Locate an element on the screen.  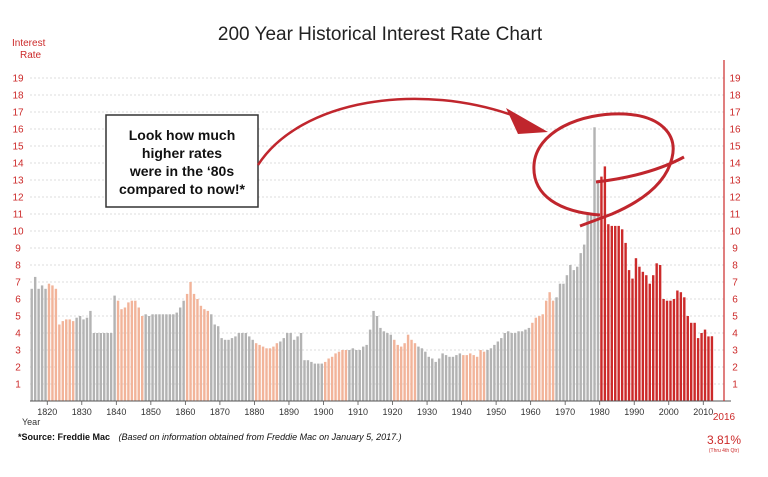
bar-1910 is located at coordinates (359, 375).